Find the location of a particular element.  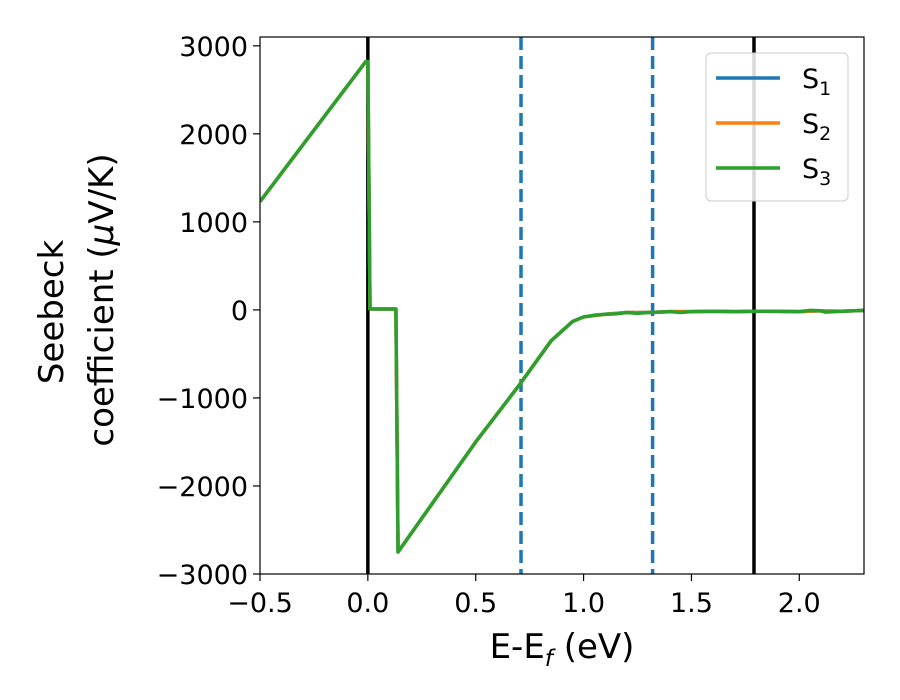

legend: S1 S2 S3 is located at coordinates (777, 127).